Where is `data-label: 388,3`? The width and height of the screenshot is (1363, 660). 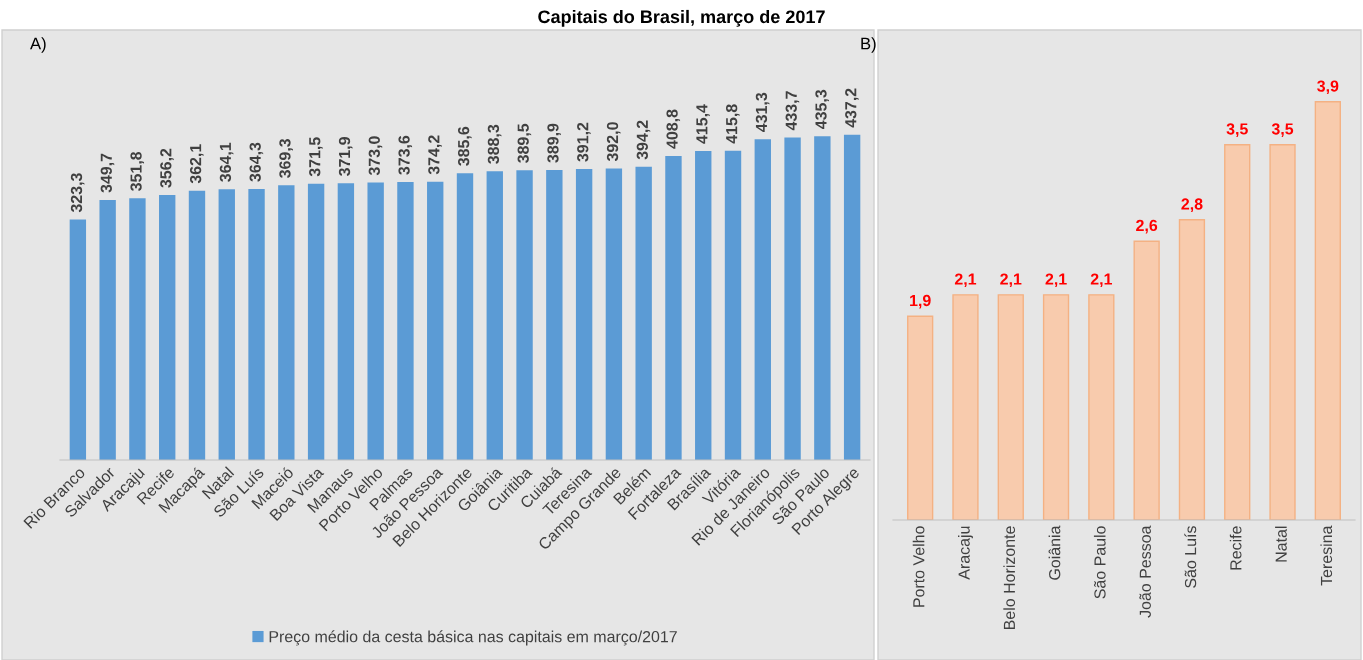
data-label: 388,3 is located at coordinates (494, 144).